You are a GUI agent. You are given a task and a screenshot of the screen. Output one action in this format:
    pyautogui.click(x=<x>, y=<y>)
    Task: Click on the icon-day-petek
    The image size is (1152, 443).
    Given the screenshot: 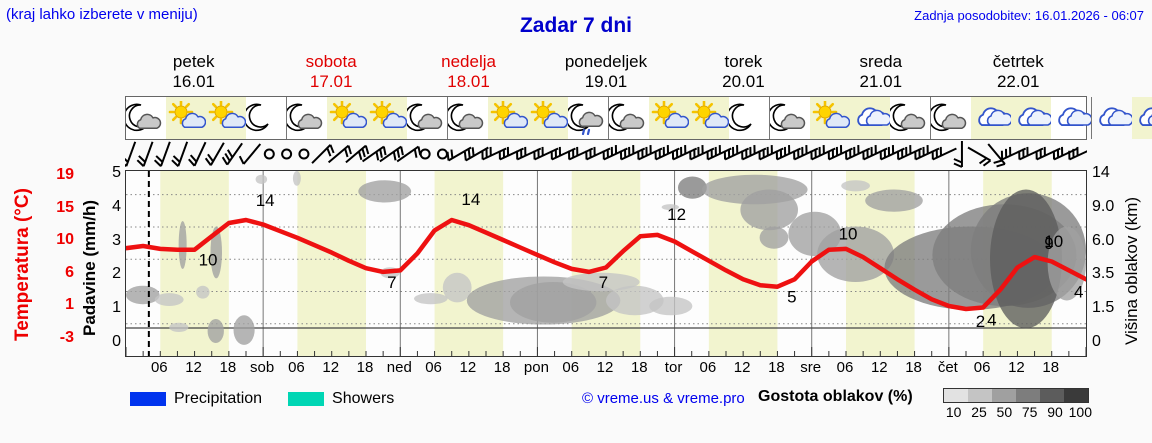 What is the action you would take?
    pyautogui.click(x=206, y=118)
    